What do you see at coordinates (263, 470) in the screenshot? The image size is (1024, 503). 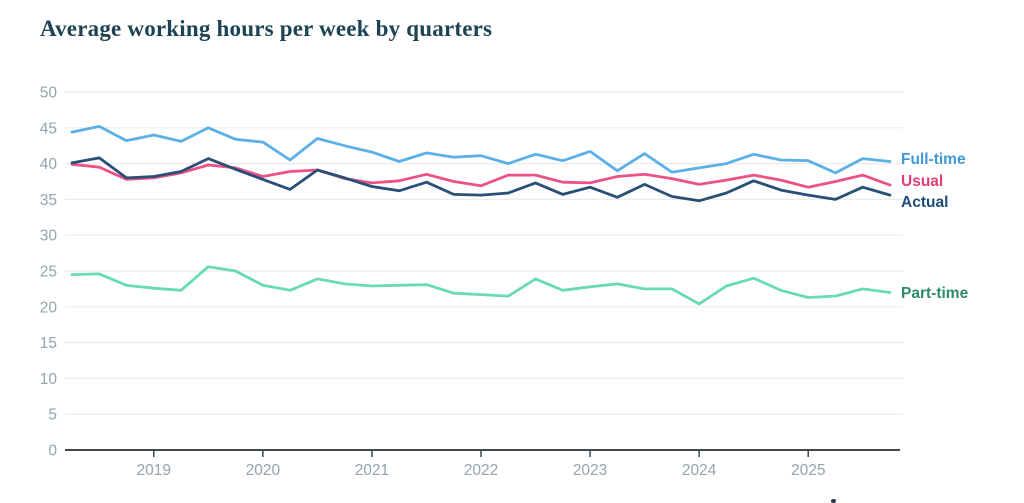 I see `x-axis-label: 2020` at bounding box center [263, 470].